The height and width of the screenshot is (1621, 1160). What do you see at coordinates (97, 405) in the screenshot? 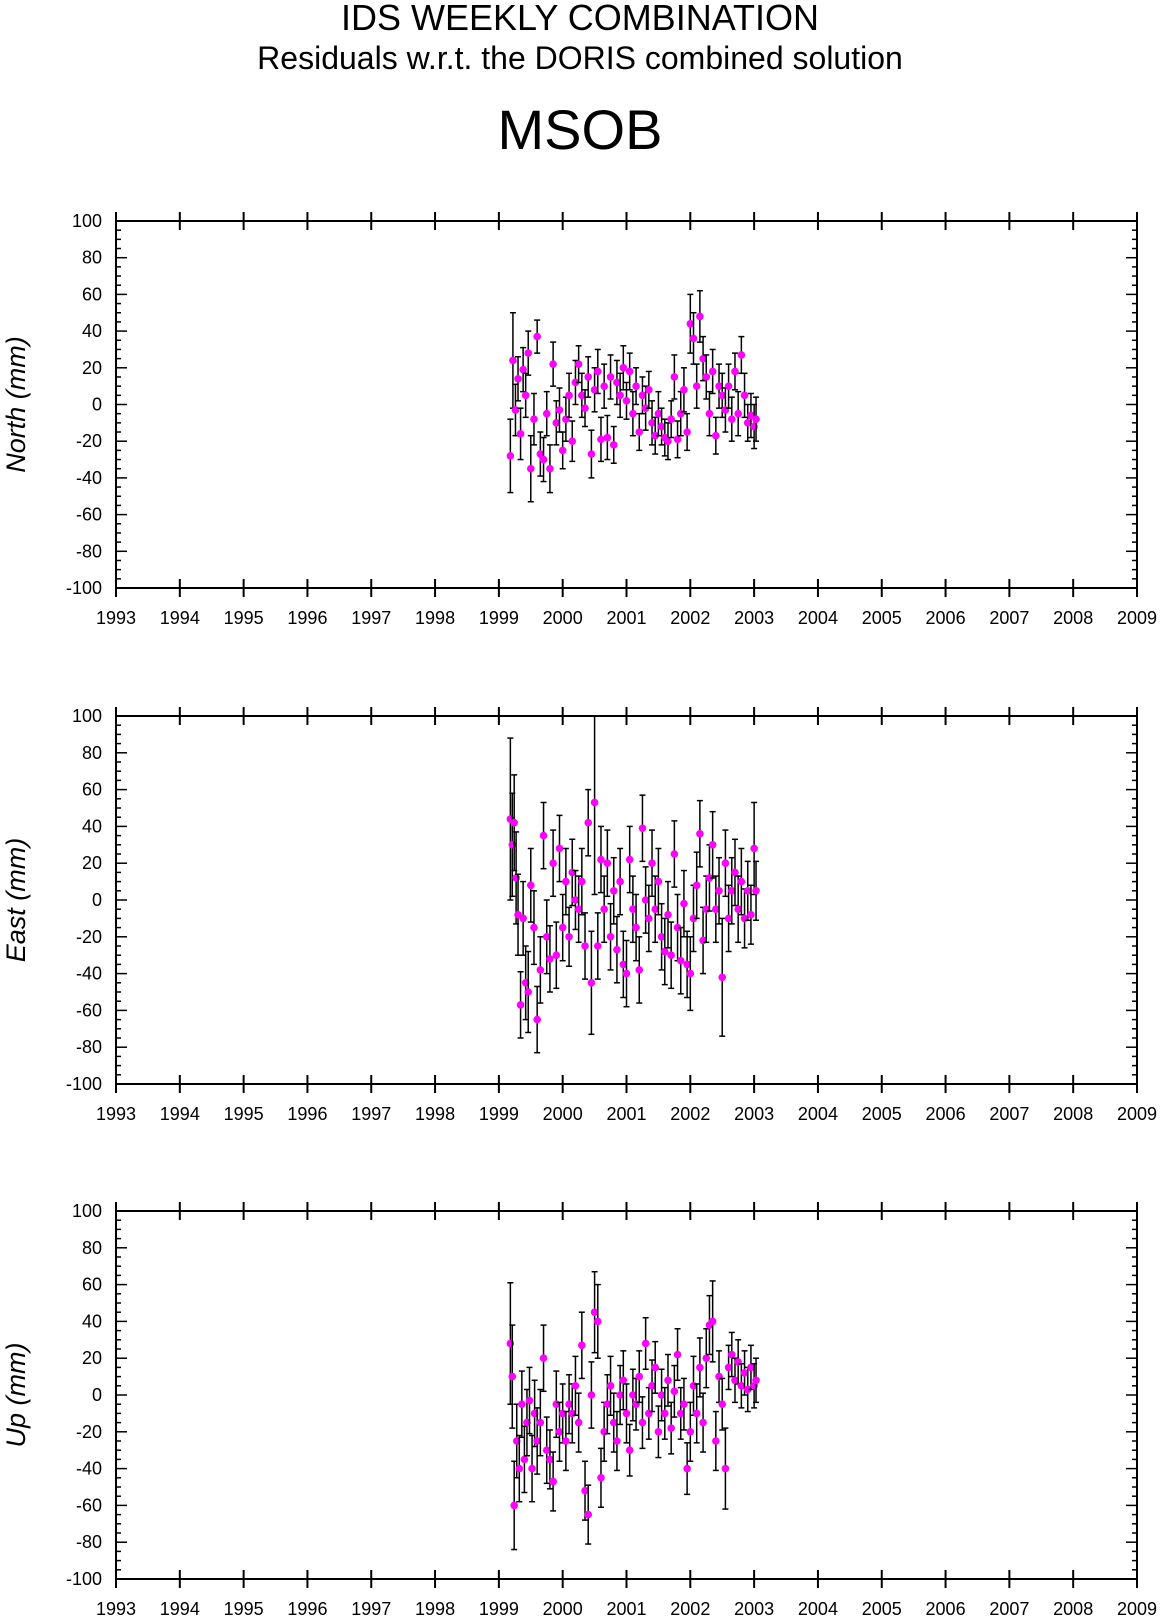
I see `y-tick-label: 0` at bounding box center [97, 405].